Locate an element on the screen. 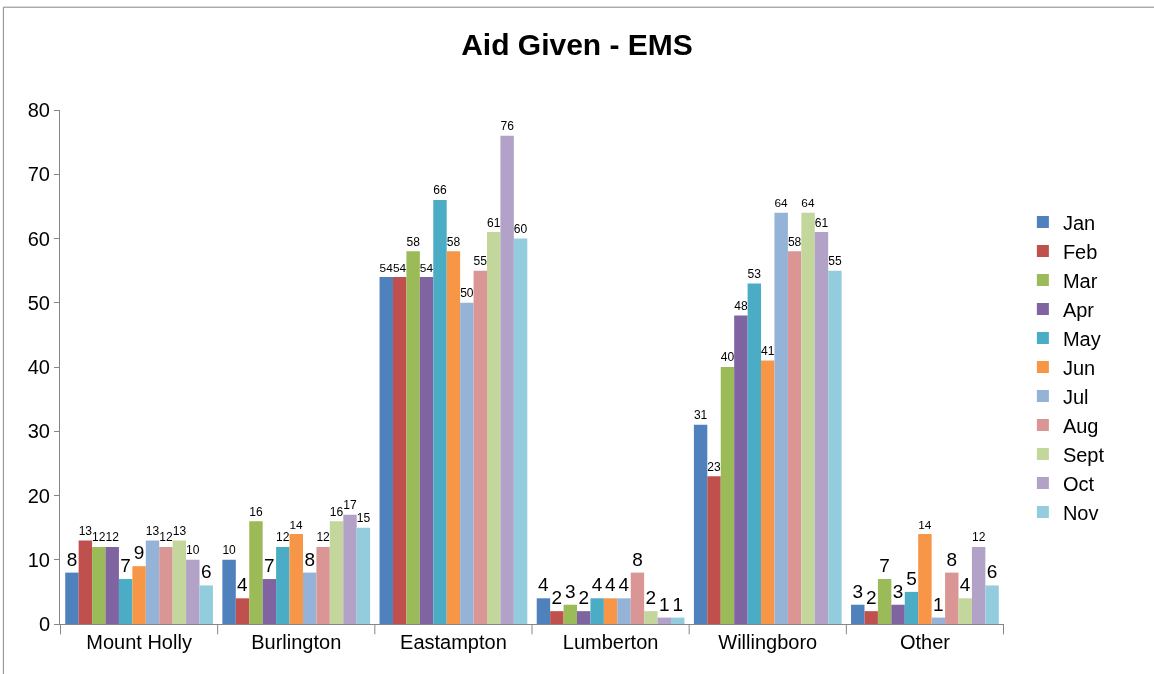 The height and width of the screenshot is (674, 1154). legend-label: Sept is located at coordinates (1083, 454).